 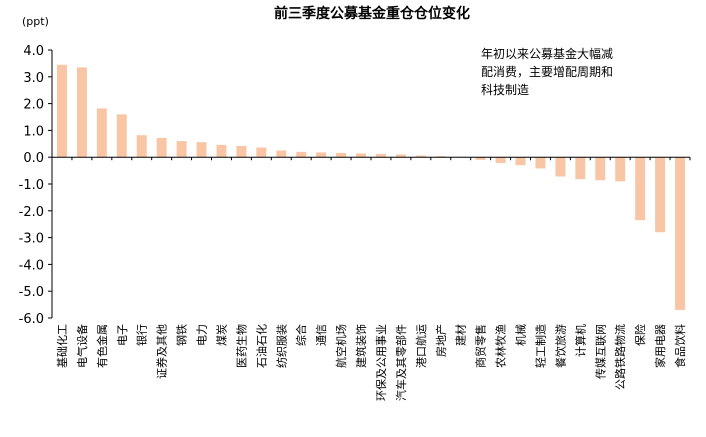 What do you see at coordinates (31, 185) in the screenshot?
I see `y-tick-label: -1.0` at bounding box center [31, 185].